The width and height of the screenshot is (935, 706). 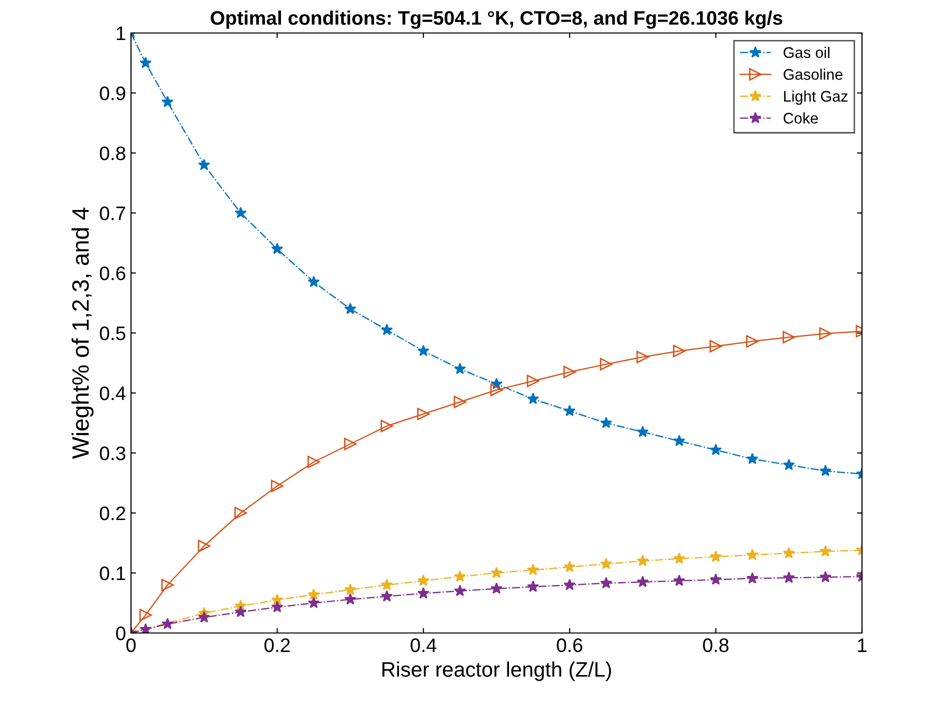 I want to click on chart-title: Optimal conditions: Tg=504.1 °K, CTO=8, and Fg=26.1036 kg/s, so click(x=496, y=19).